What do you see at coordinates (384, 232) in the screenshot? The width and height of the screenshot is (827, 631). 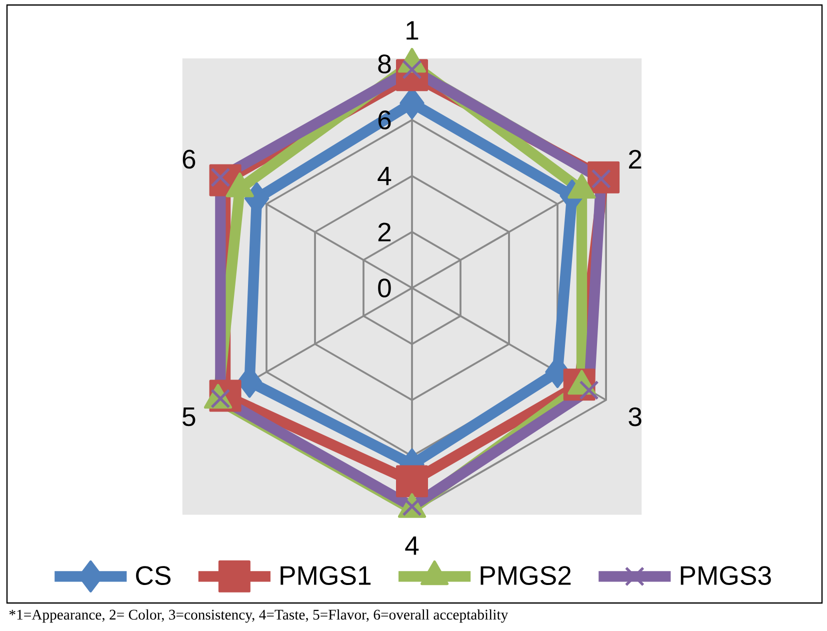 I see `y-tick-label: 2` at bounding box center [384, 232].